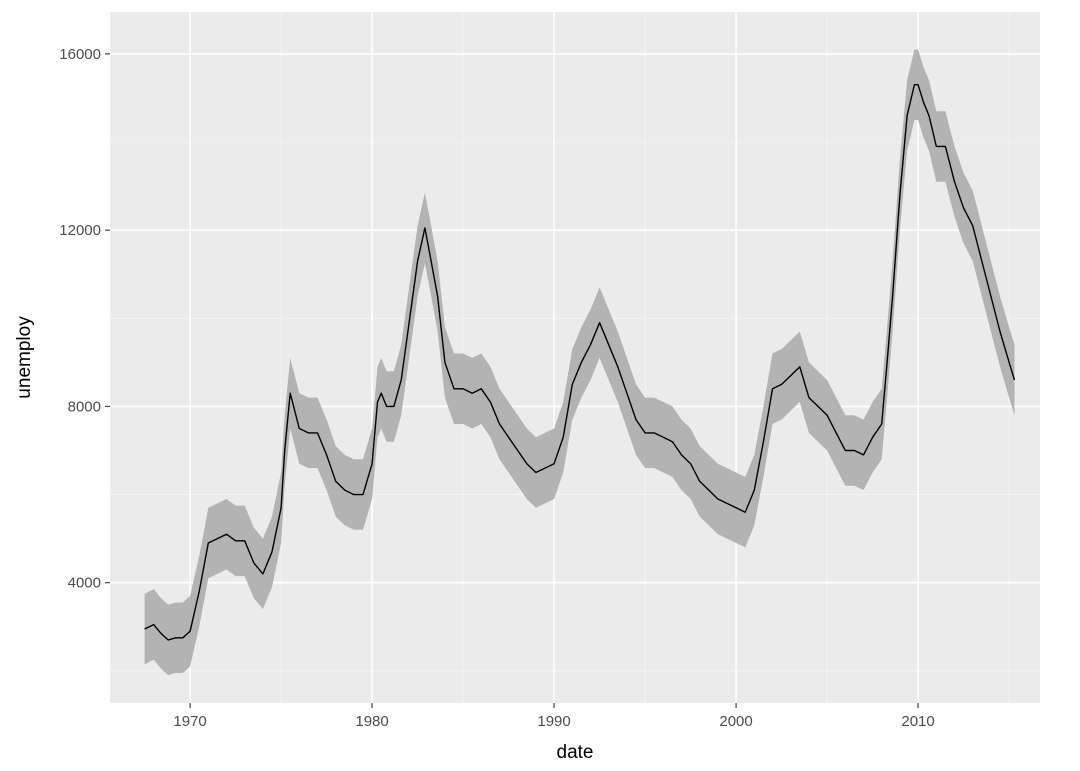 The image size is (1080, 771). What do you see at coordinates (917, 721) in the screenshot?
I see `x-tick-label: 2010` at bounding box center [917, 721].